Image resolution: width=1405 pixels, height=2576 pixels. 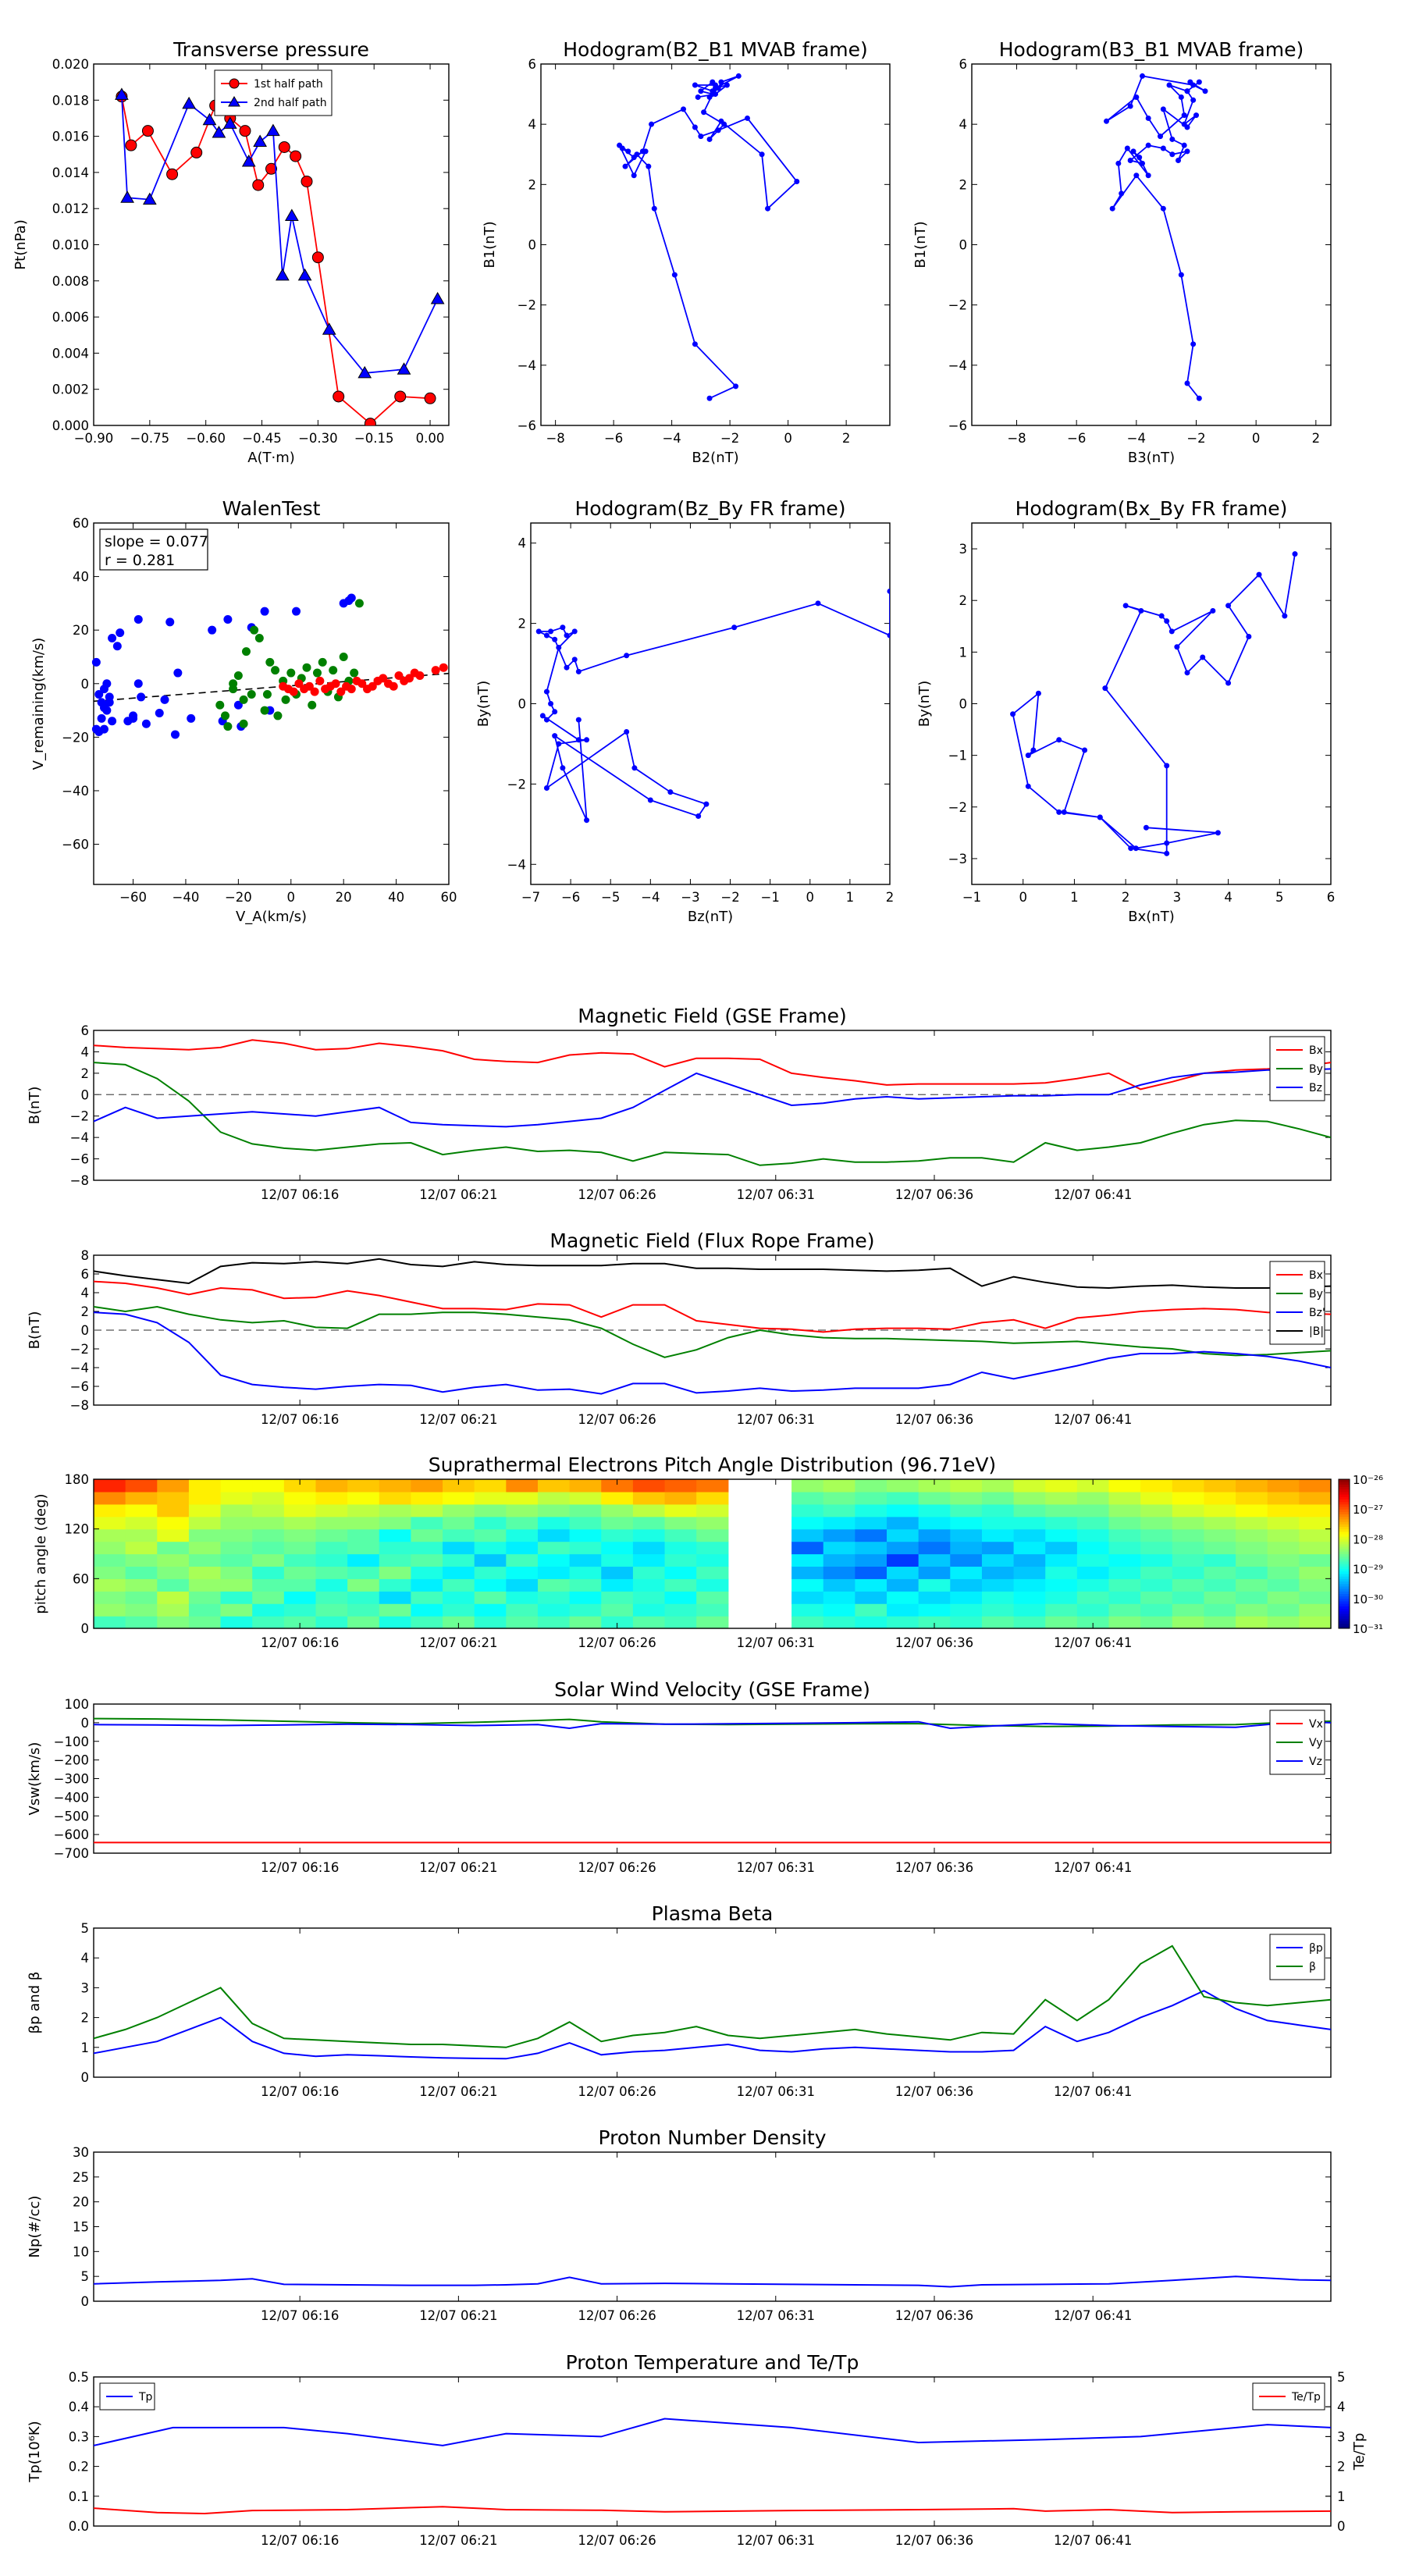 I want to click on y-tick-label: −1, so click(x=958, y=756).